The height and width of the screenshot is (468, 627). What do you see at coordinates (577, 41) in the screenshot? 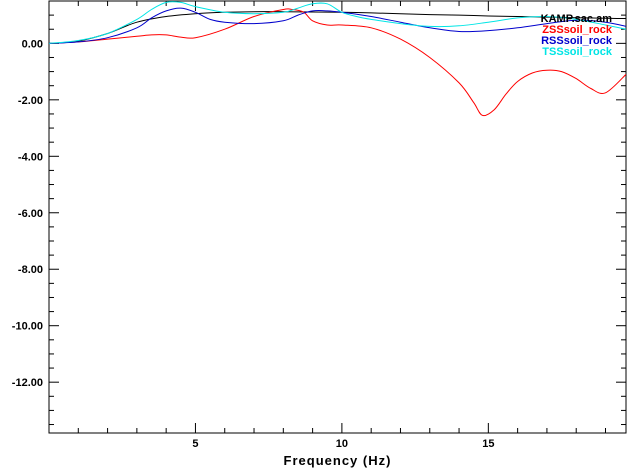
I see `legend-entry: RSSsoil_rock` at bounding box center [577, 41].